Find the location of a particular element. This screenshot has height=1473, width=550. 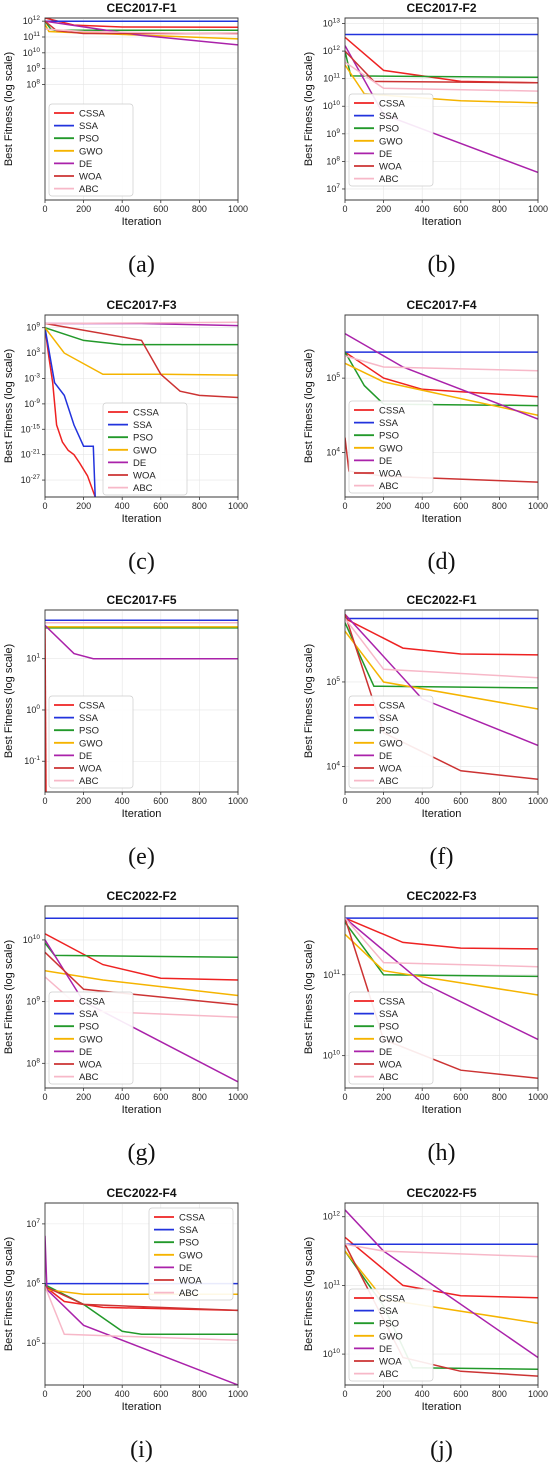

subfigure-label: (j) is located at coordinates (441, 1450).